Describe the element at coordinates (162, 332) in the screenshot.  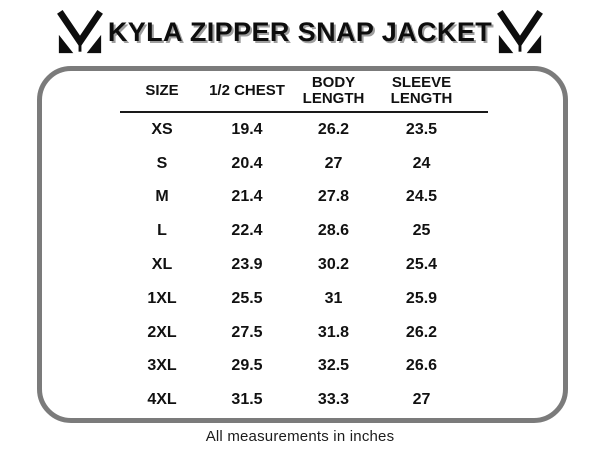
I see `size-cell: 2XL` at that location.